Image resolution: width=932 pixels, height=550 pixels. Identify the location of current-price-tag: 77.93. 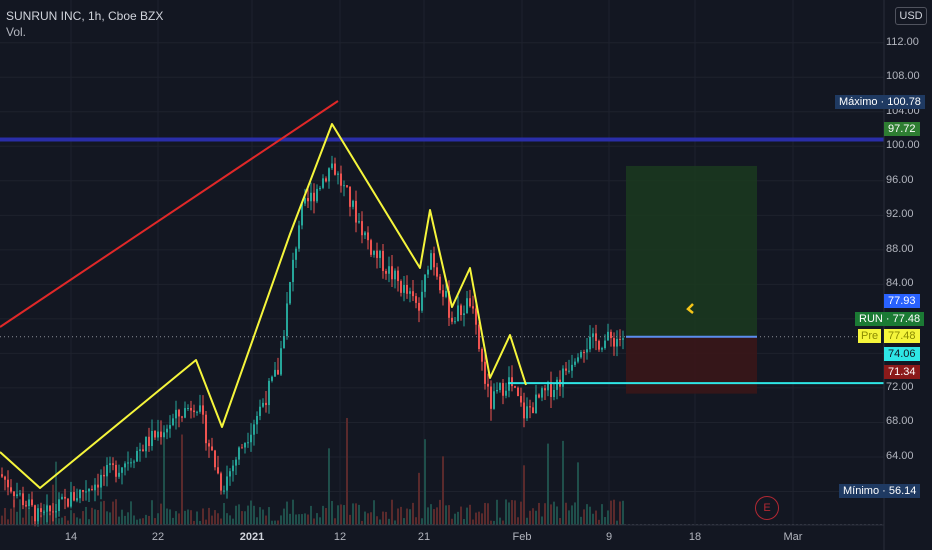
(902, 301).